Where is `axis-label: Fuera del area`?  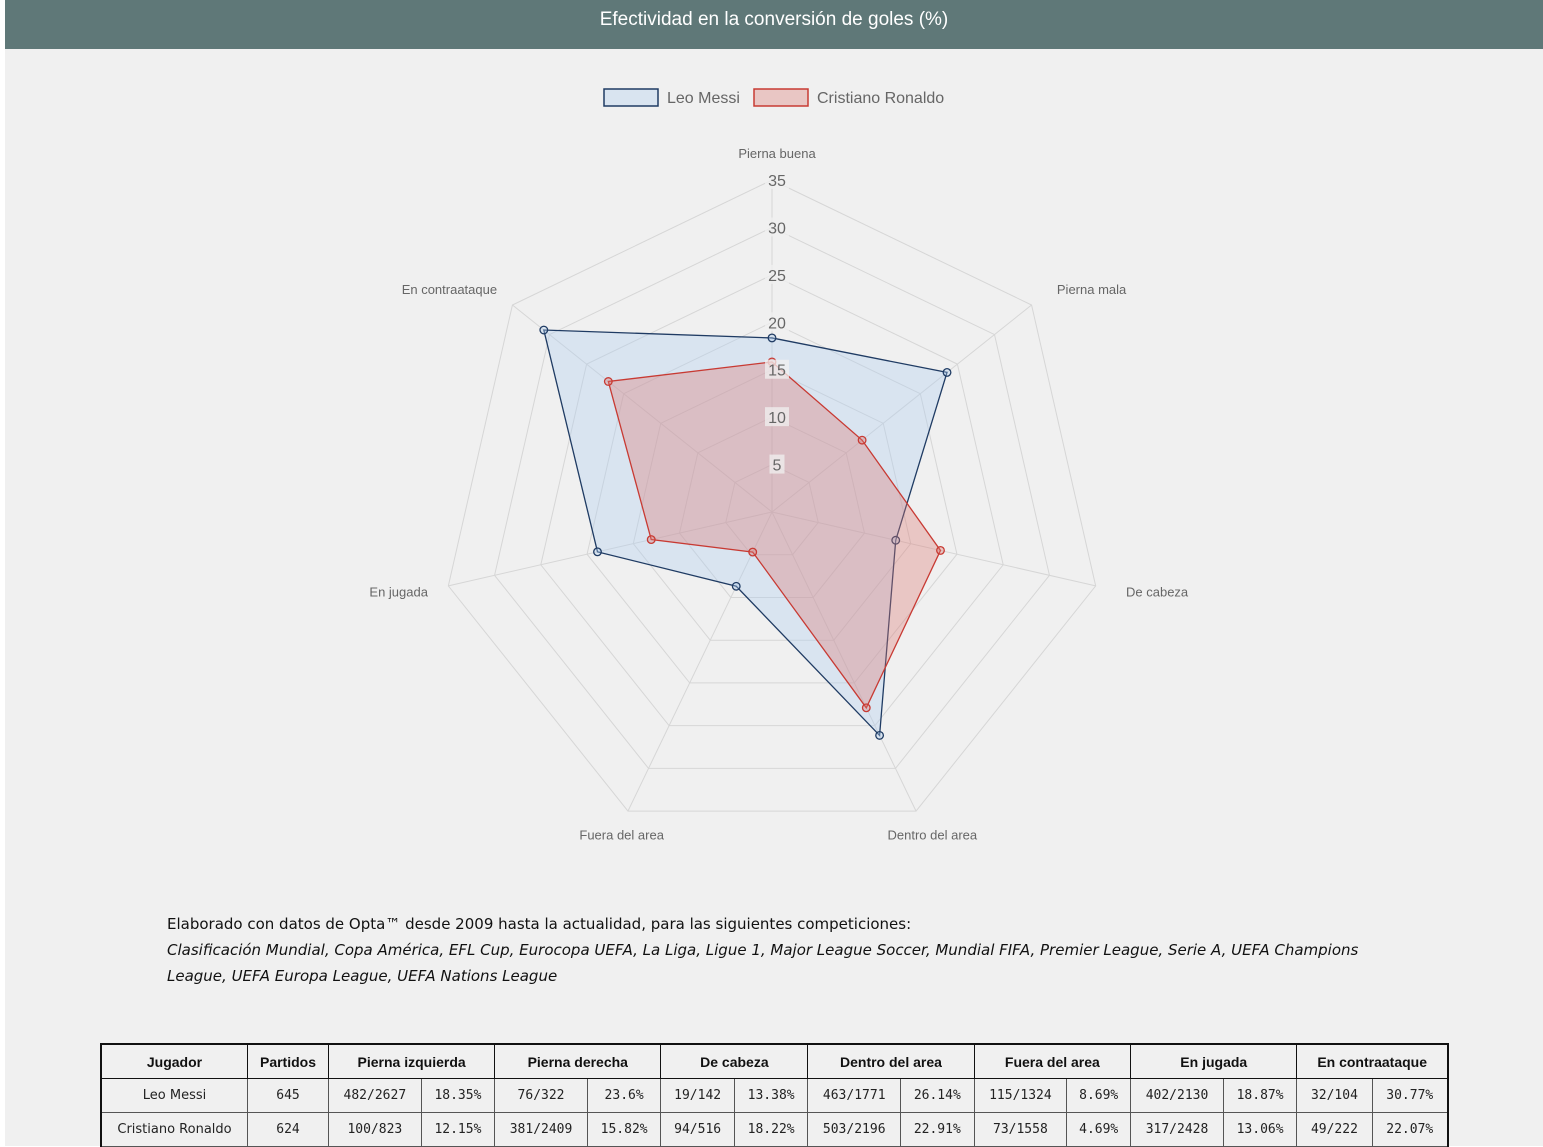 axis-label: Fuera del area is located at coordinates (621, 835).